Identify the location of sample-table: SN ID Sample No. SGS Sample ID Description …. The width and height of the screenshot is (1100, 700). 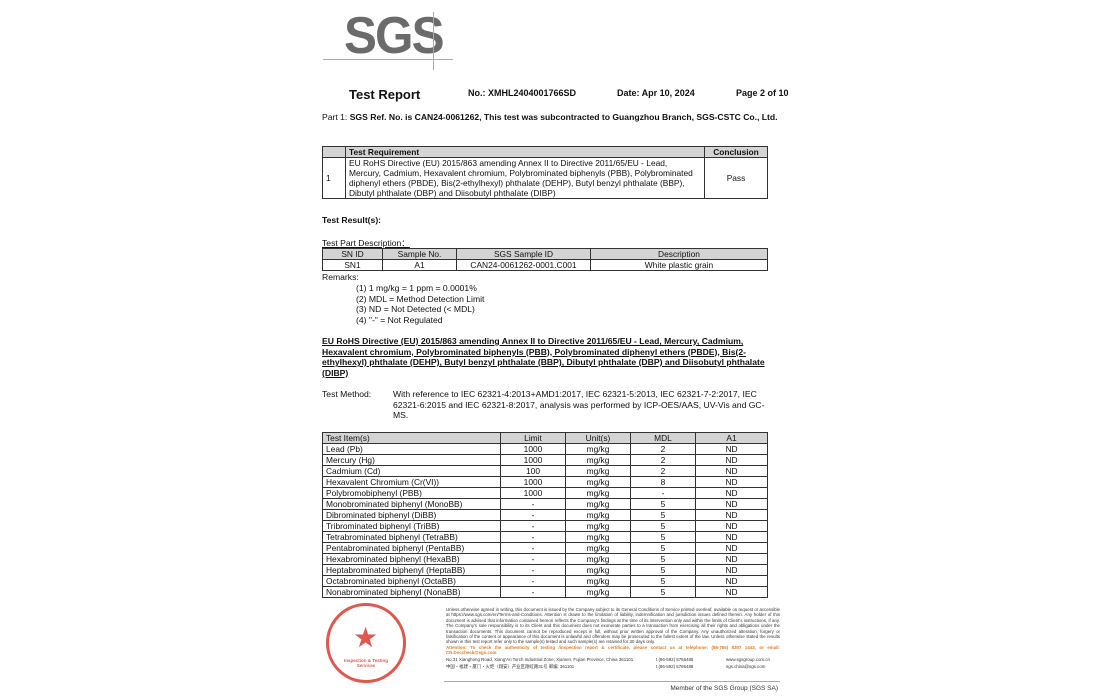
(545, 259).